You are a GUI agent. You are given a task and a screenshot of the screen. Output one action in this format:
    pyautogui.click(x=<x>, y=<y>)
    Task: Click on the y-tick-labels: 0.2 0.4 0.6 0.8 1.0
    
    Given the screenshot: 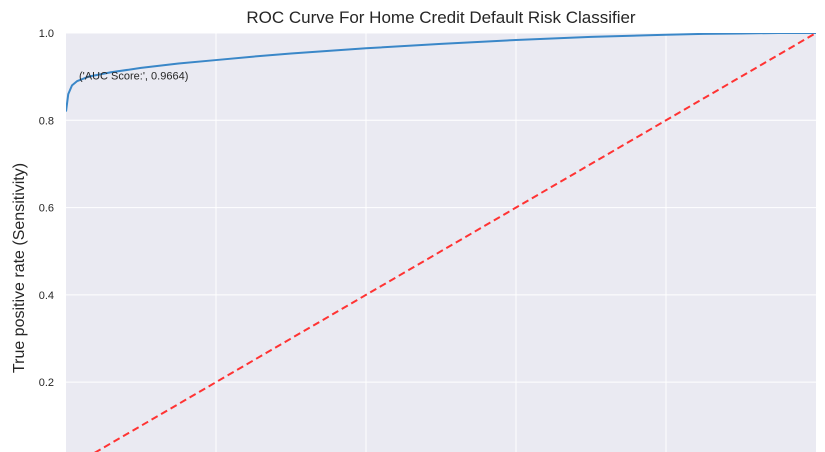 What is the action you would take?
    pyautogui.click(x=46, y=208)
    